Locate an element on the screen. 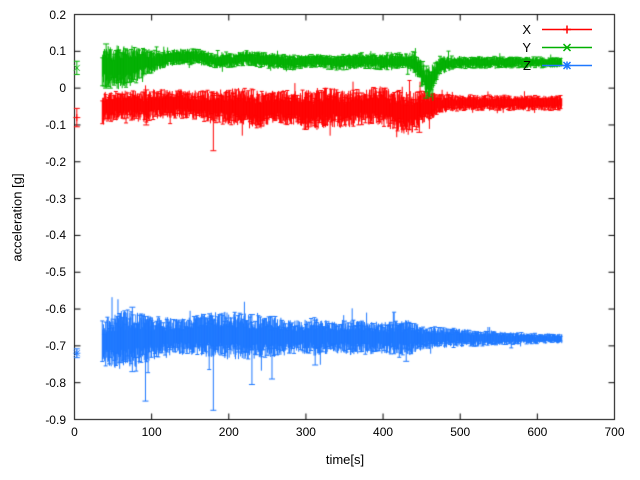 The image size is (640, 480). y-tick-label: -0.3 is located at coordinates (55, 198).